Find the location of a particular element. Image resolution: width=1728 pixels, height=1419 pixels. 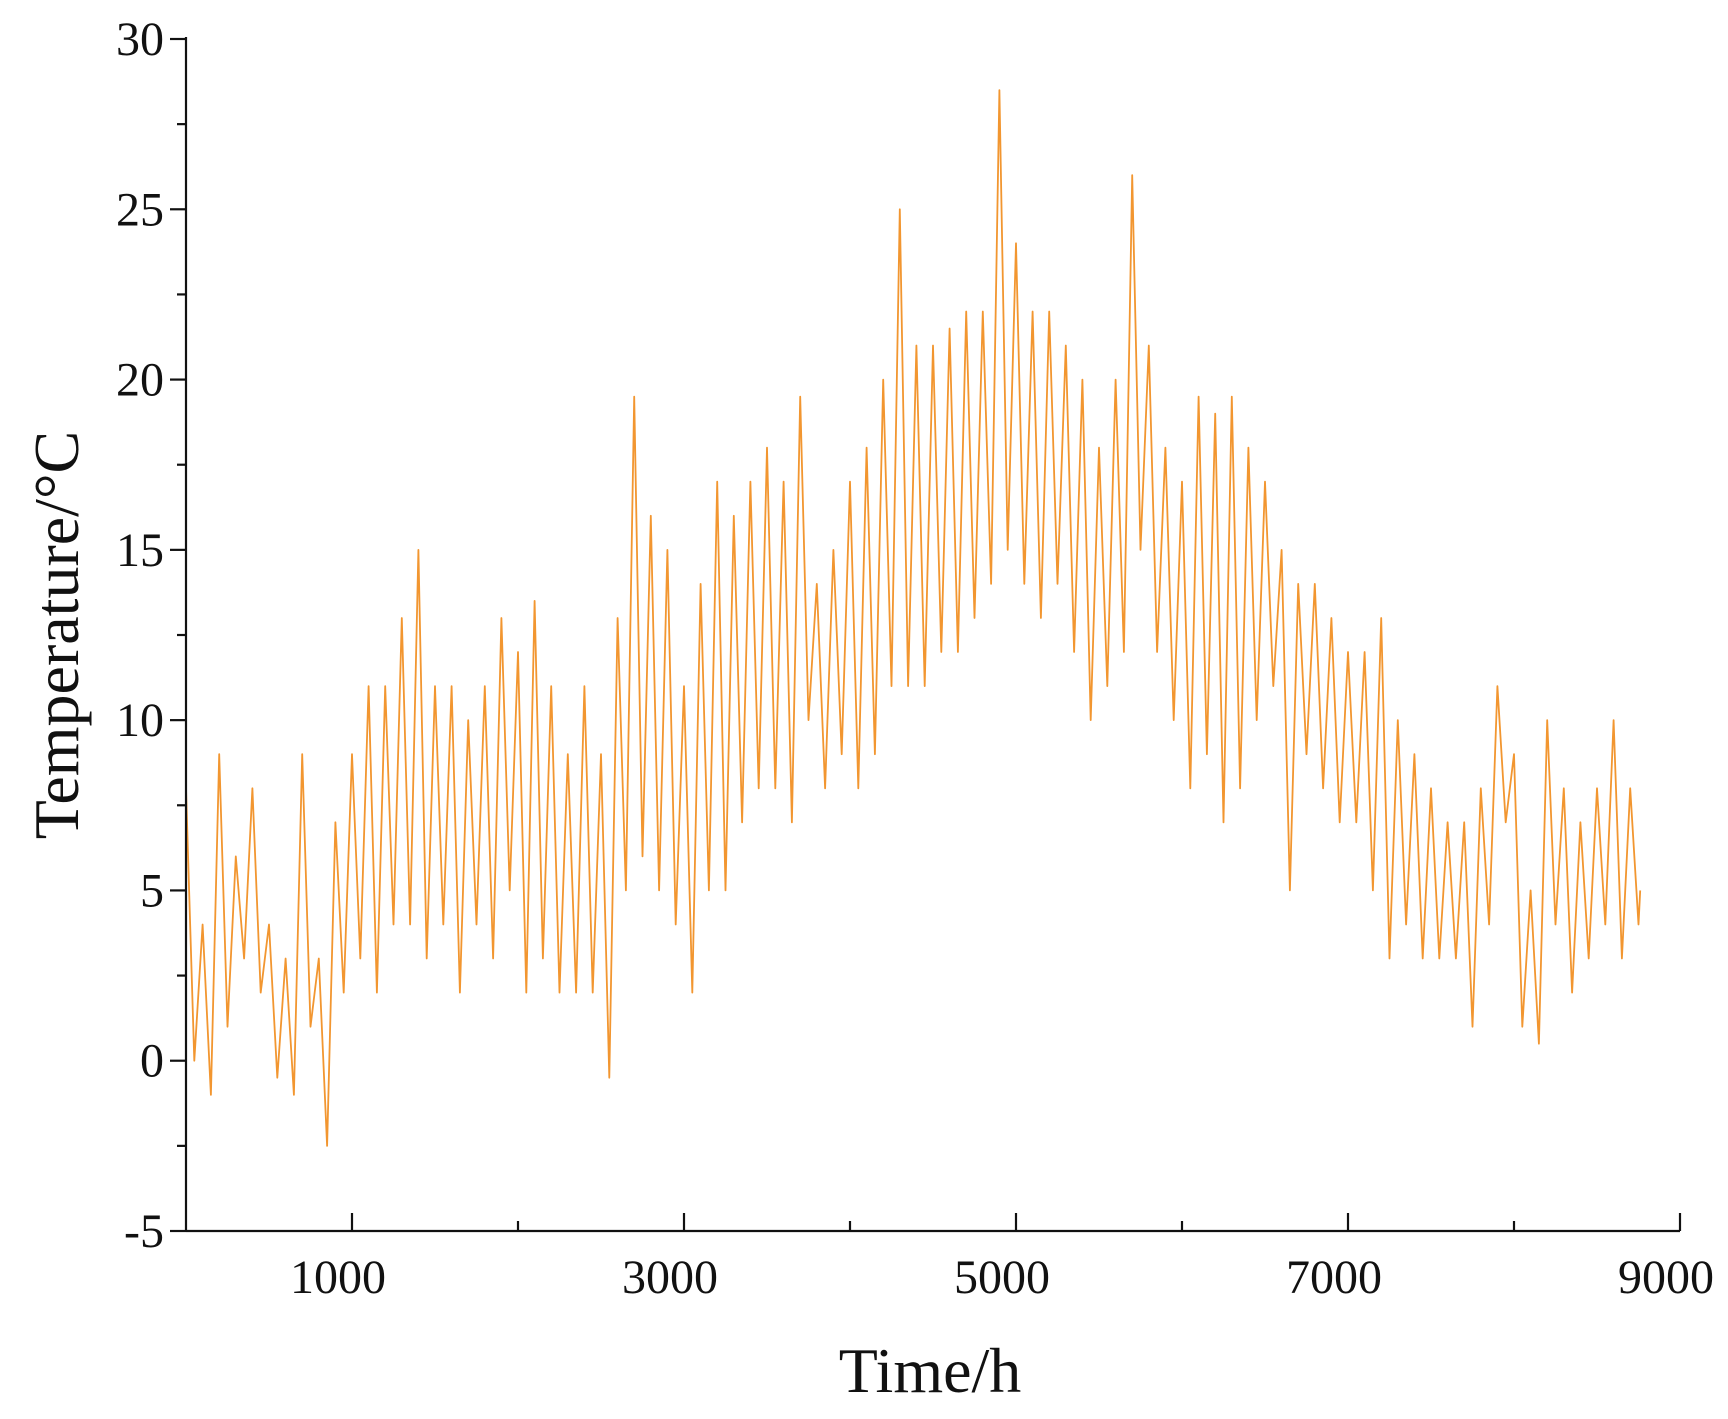

y-tick-label: 30 is located at coordinates (140, 39).